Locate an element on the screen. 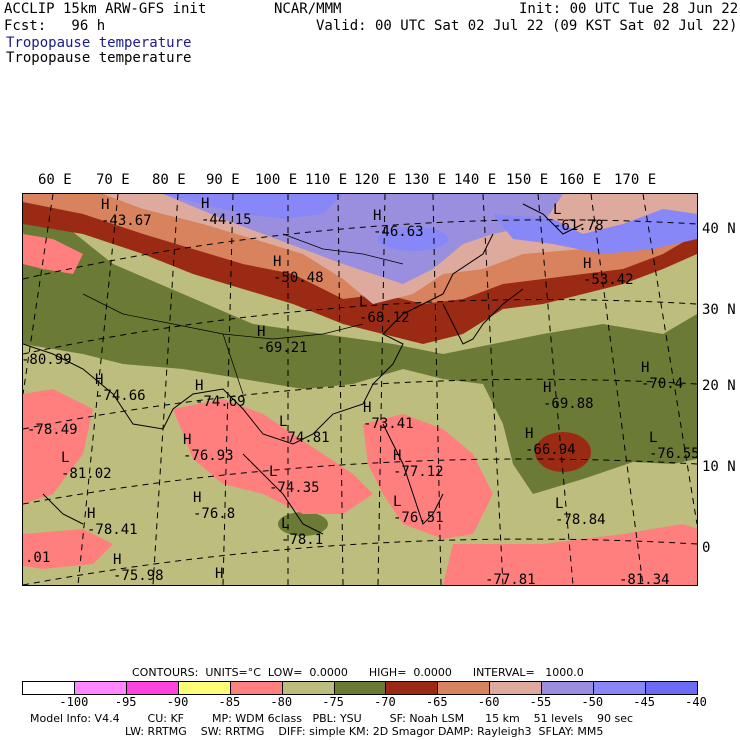 This screenshot has width=740, height=740. hl-label: L -68.12 is located at coordinates (384, 310).